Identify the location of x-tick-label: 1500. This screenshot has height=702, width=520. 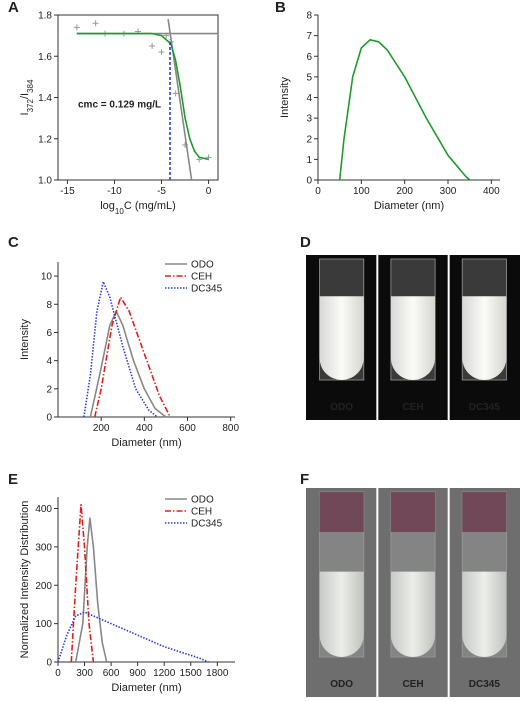
(191, 673).